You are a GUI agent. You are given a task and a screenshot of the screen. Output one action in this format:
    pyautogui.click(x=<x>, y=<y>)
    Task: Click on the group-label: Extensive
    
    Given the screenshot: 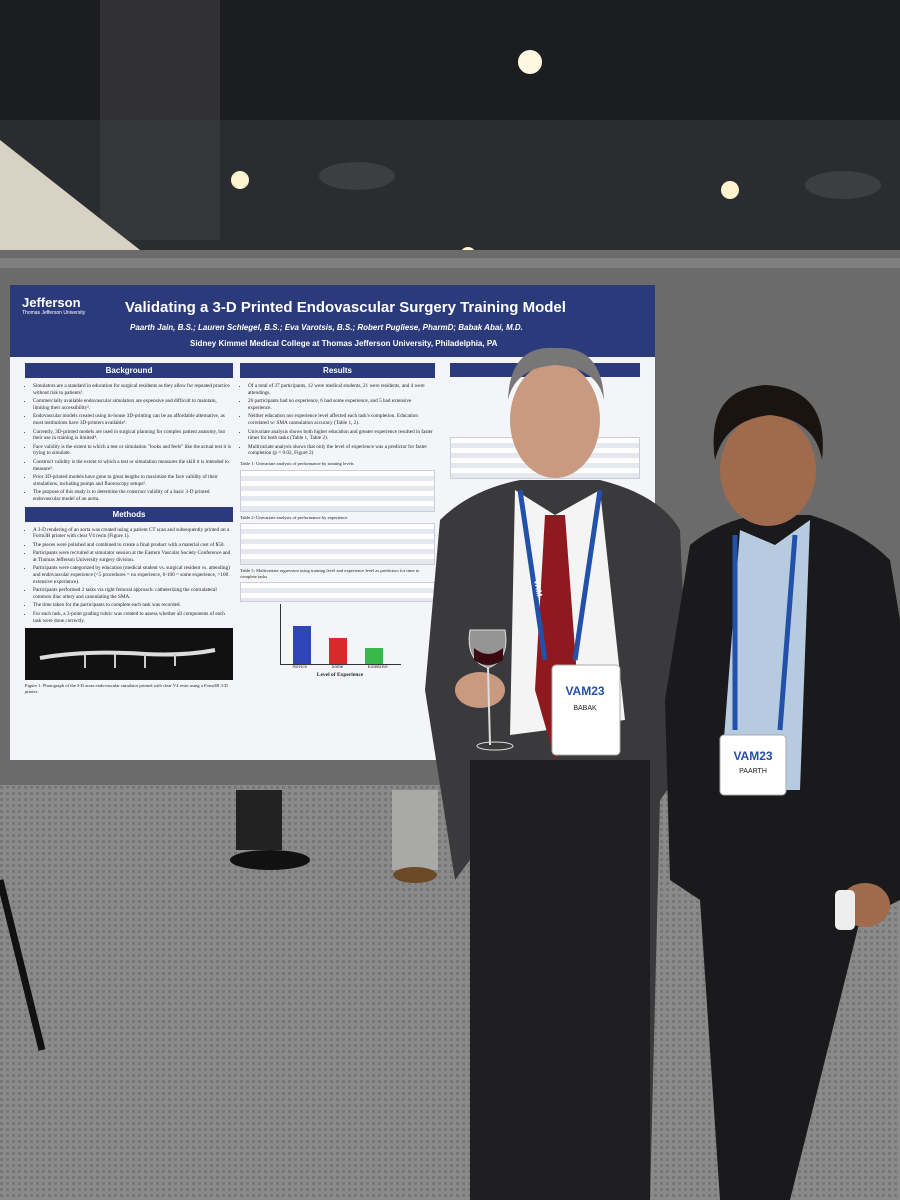 What is the action you would take?
    pyautogui.click(x=377, y=668)
    